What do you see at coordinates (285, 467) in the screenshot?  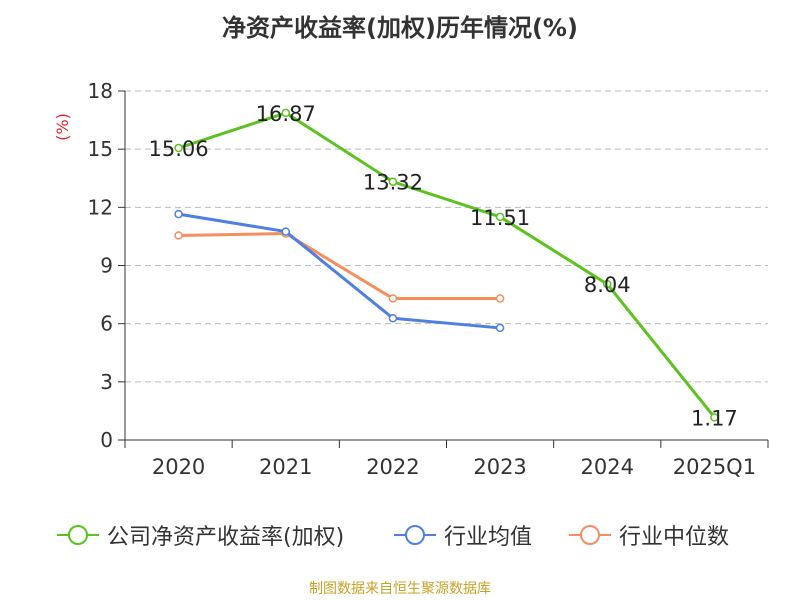 I see `x-tick-label: 2021` at bounding box center [285, 467].